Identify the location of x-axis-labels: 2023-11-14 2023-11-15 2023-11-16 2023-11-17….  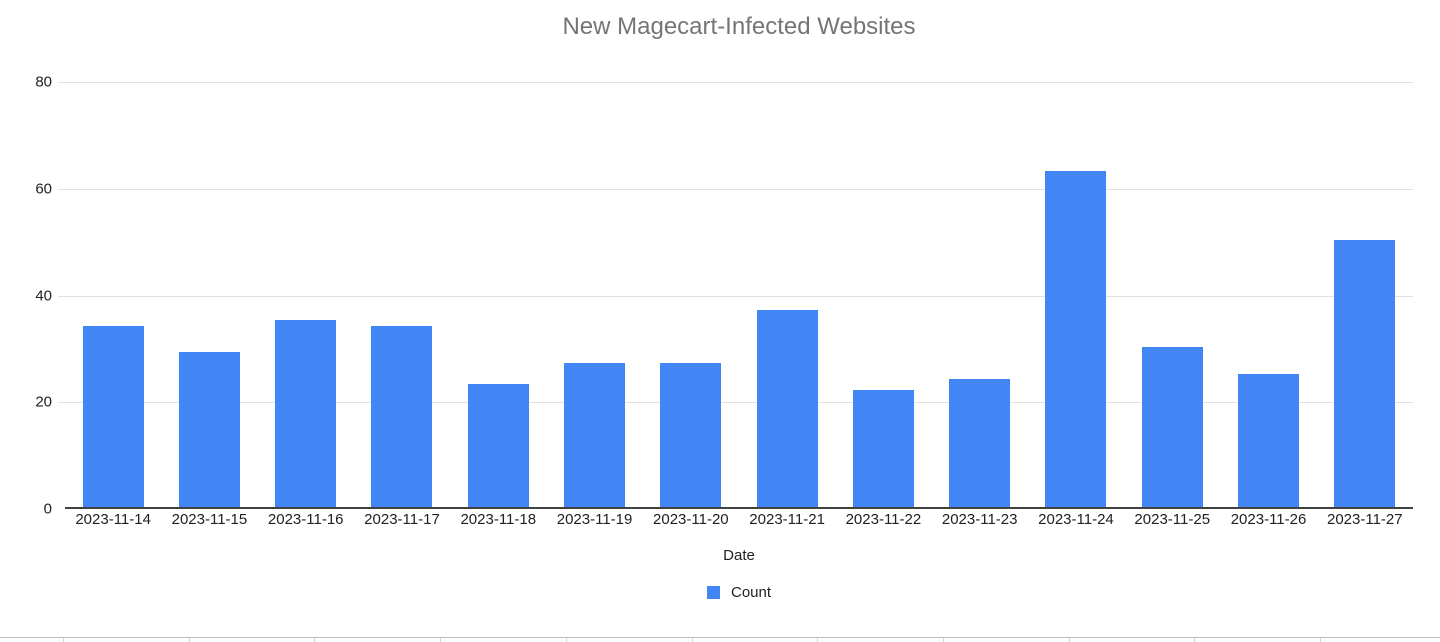
(739, 519).